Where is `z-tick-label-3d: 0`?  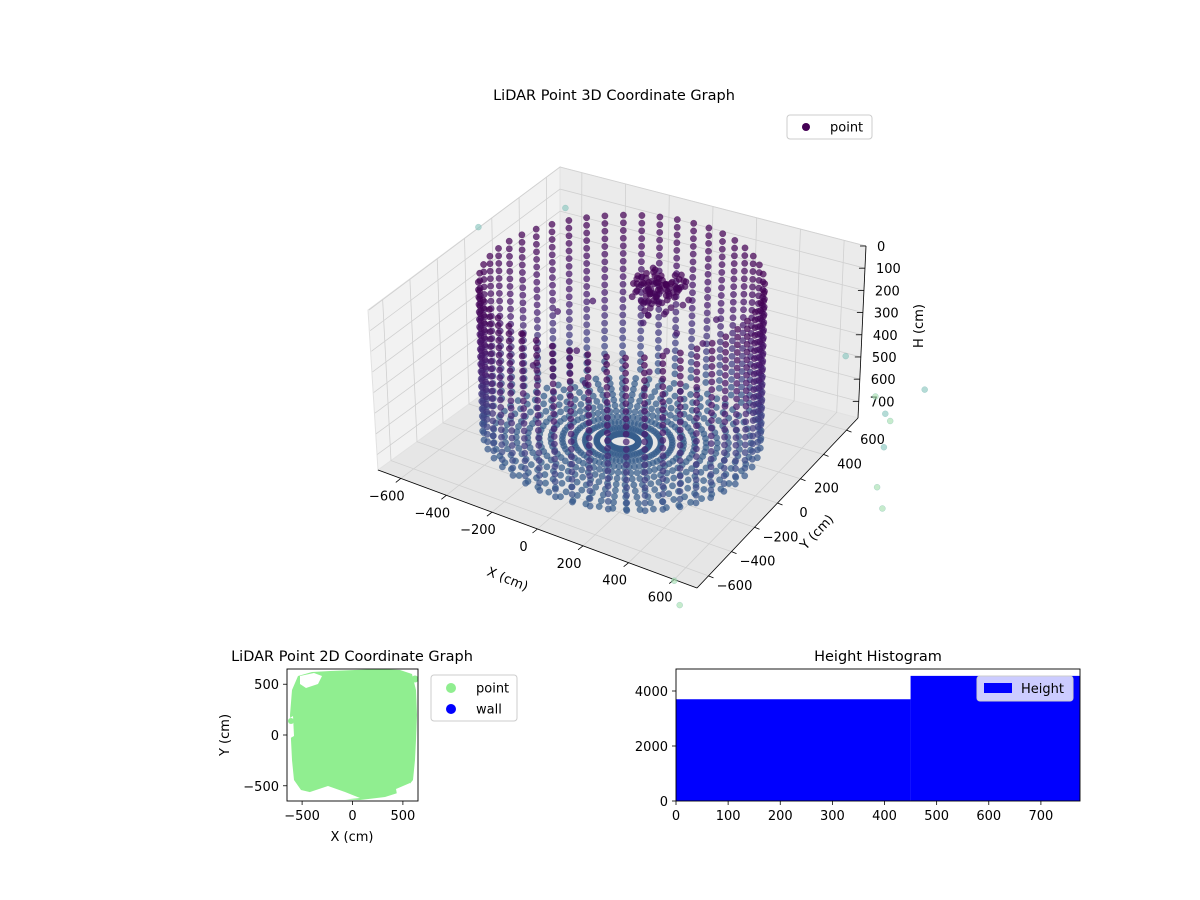 z-tick-label-3d: 0 is located at coordinates (881, 247).